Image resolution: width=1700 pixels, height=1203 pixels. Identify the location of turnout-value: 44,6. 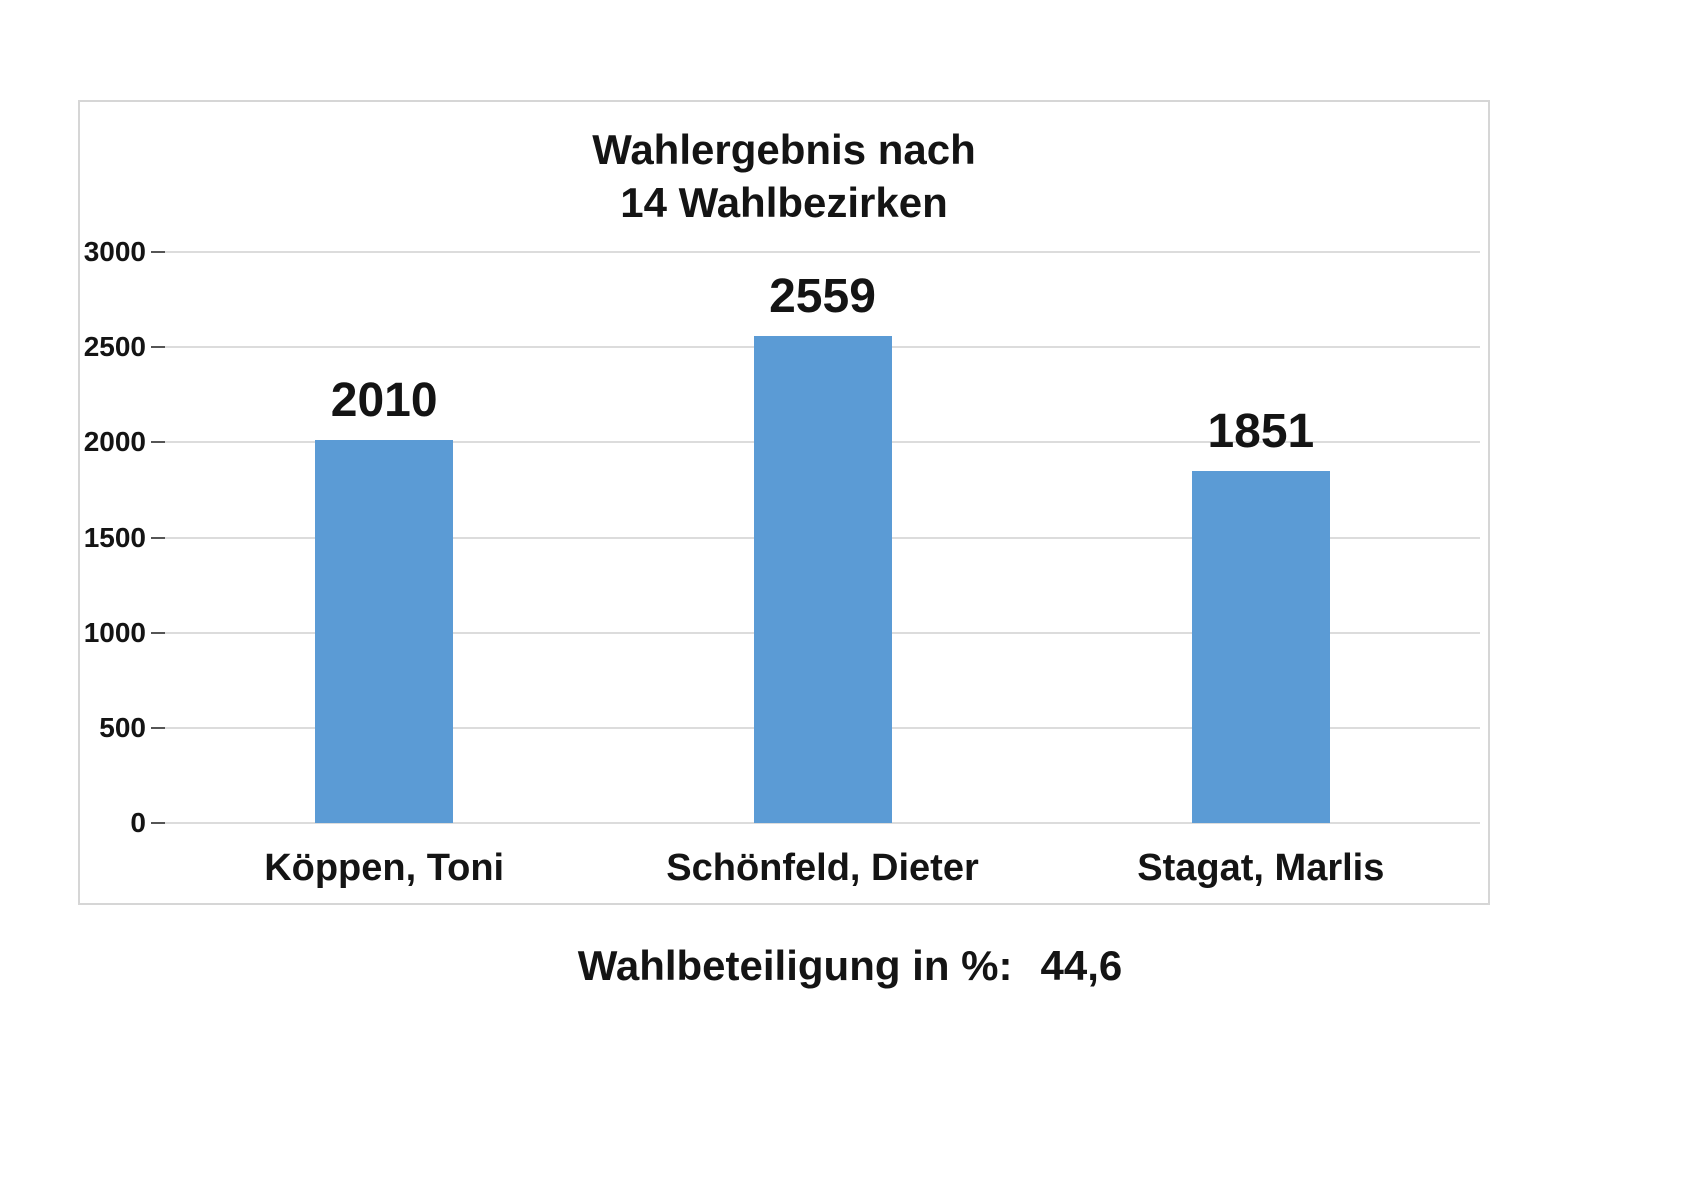
(1081, 965).